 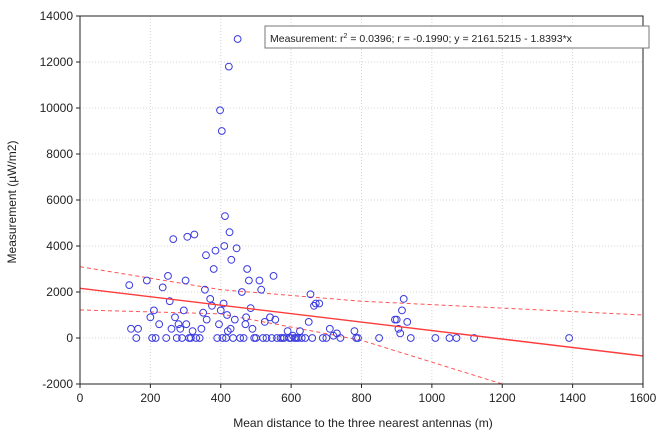 I want to click on y-tick-label: 4000, so click(x=59, y=246).